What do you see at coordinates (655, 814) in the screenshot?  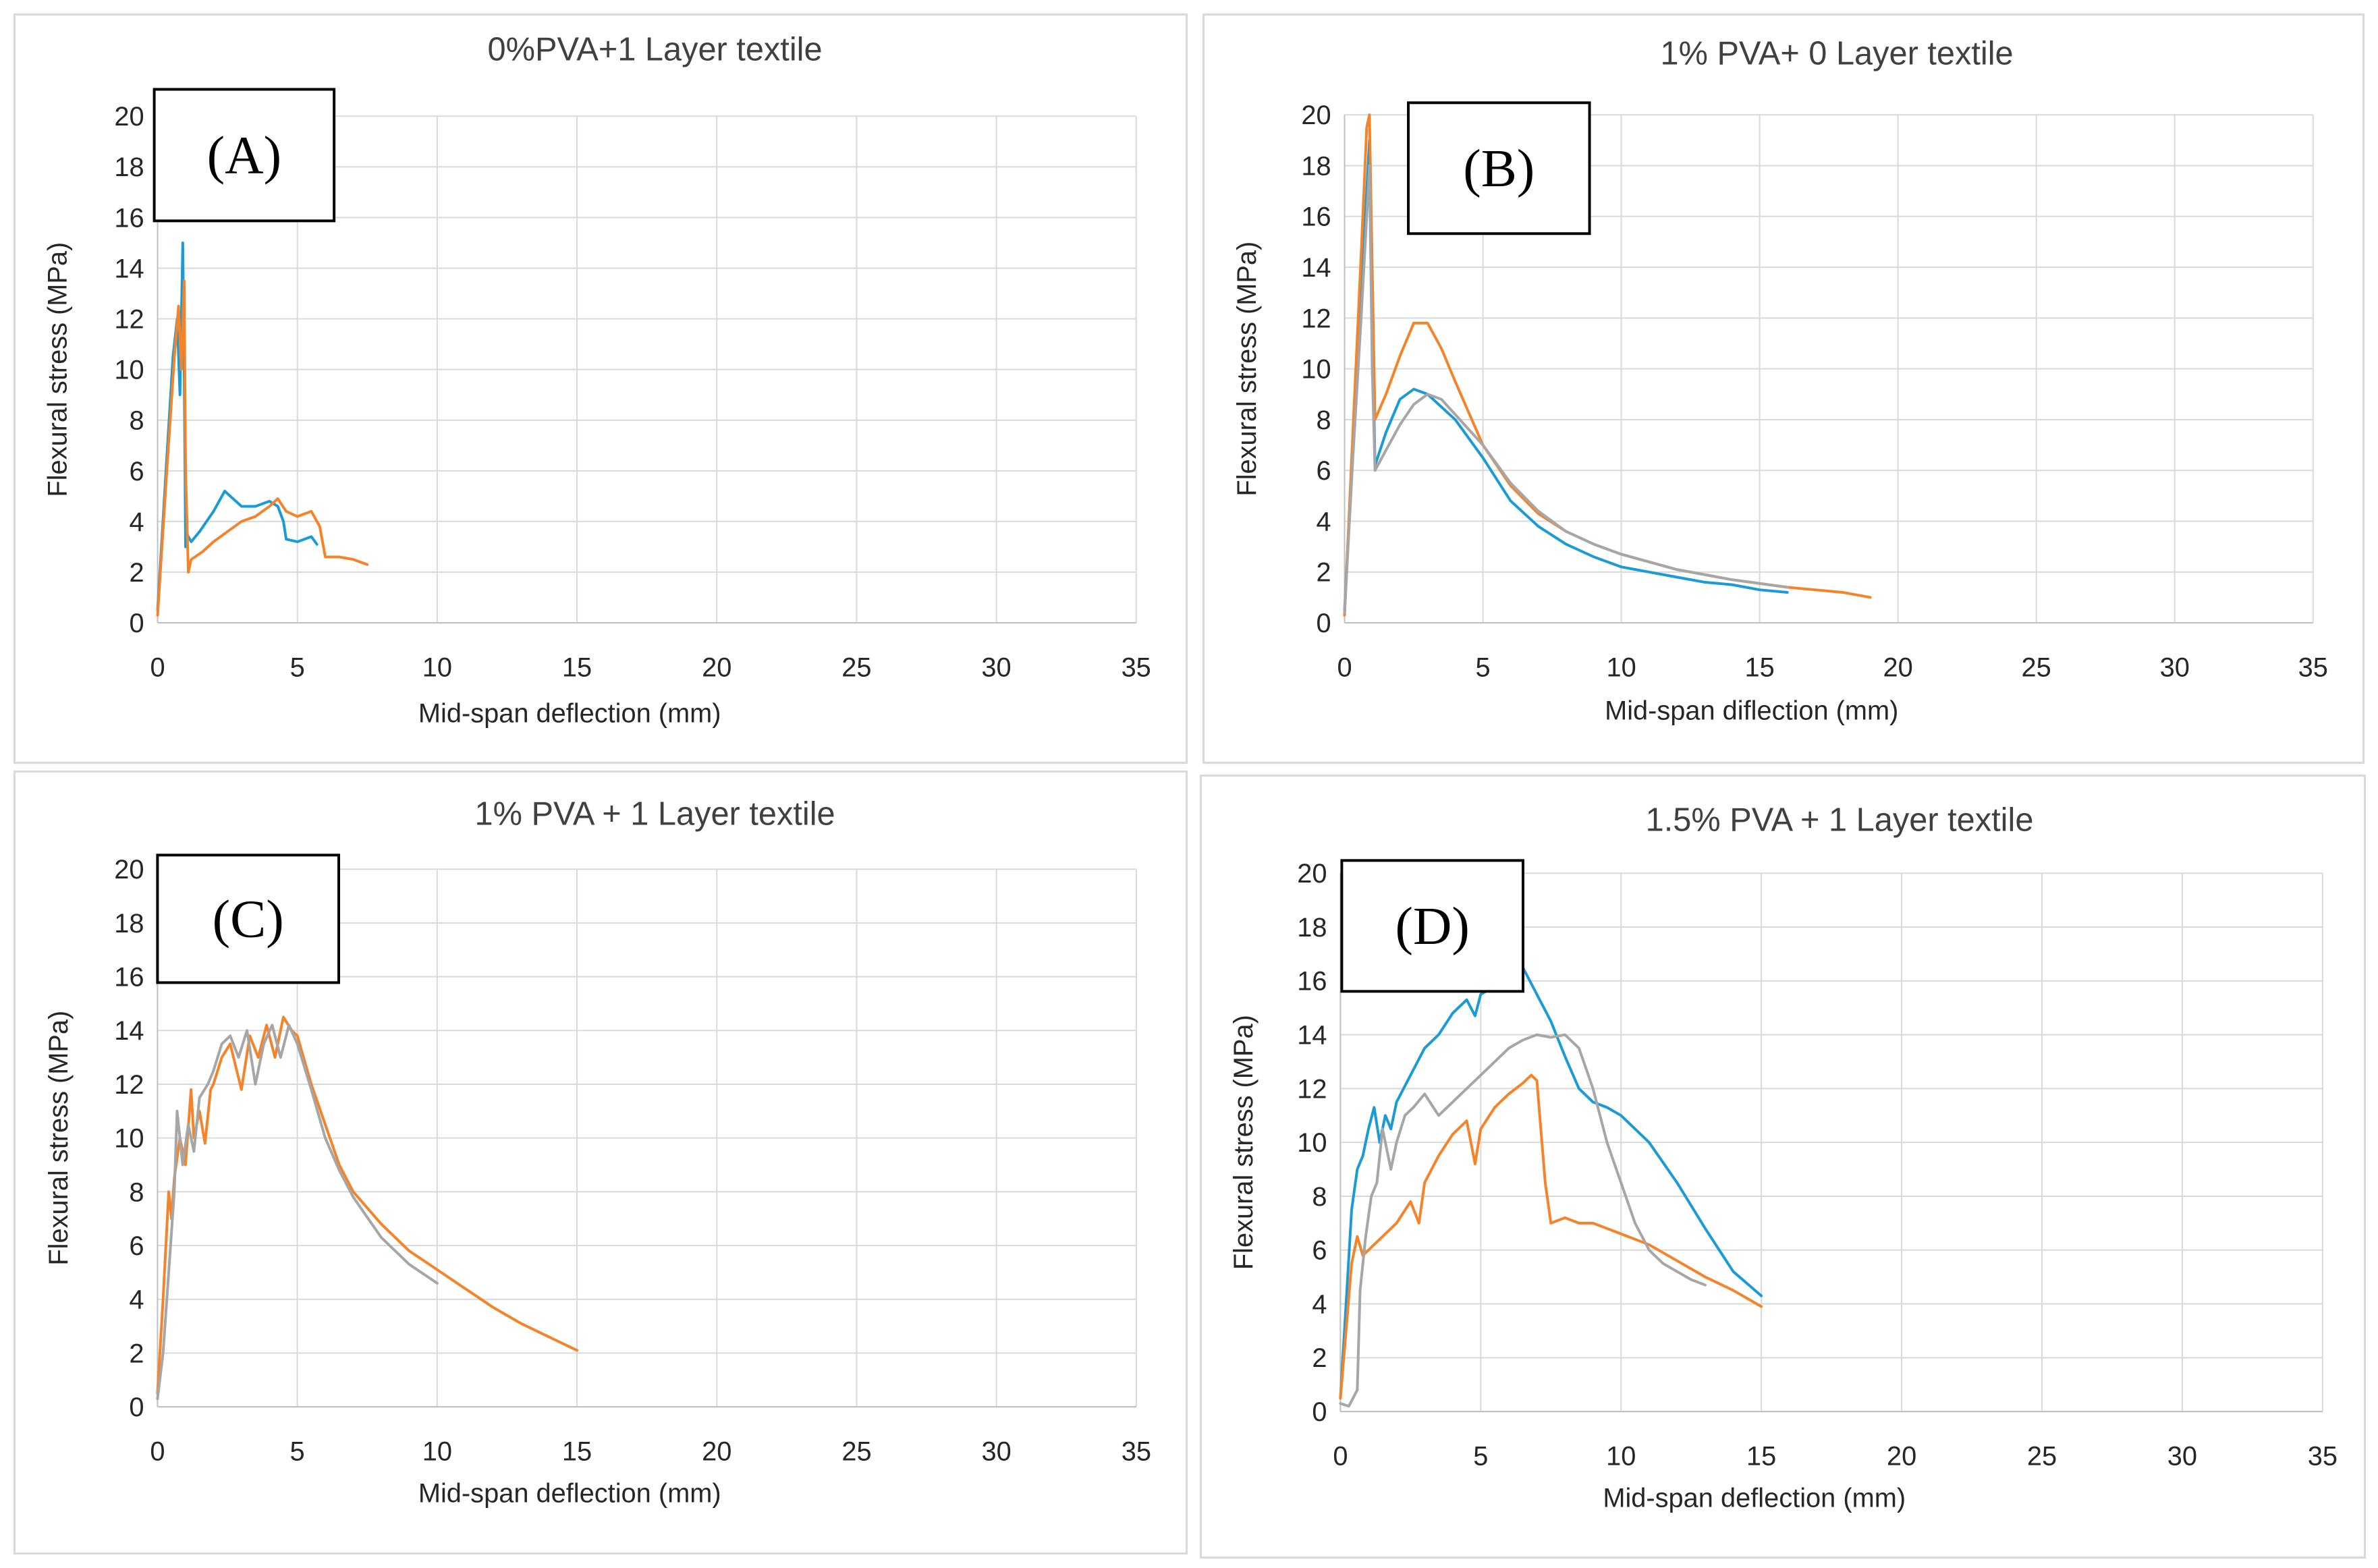 I see `chart-title: 1% PVA + 1 Layer textile` at bounding box center [655, 814].